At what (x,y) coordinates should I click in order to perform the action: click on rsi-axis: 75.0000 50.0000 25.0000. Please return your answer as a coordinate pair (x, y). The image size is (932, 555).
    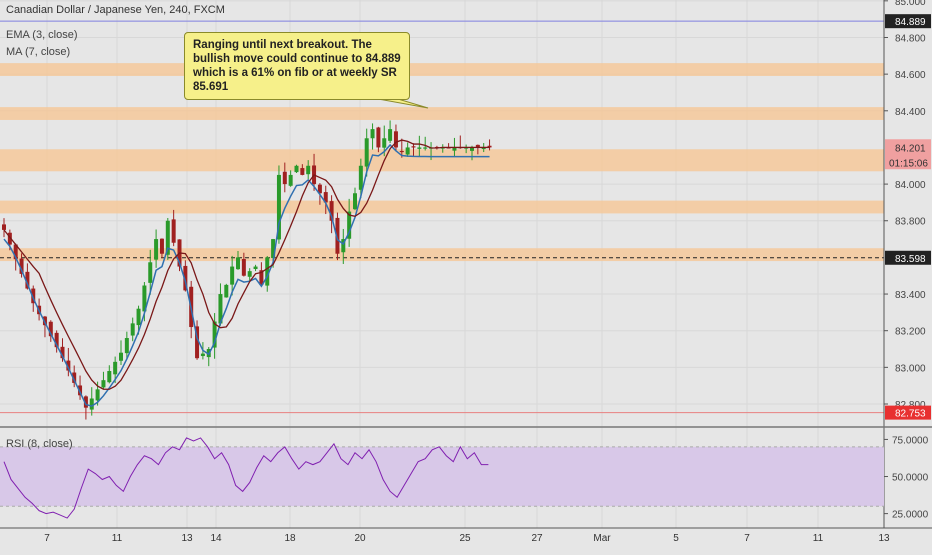
    Looking at the image, I should click on (906, 478).